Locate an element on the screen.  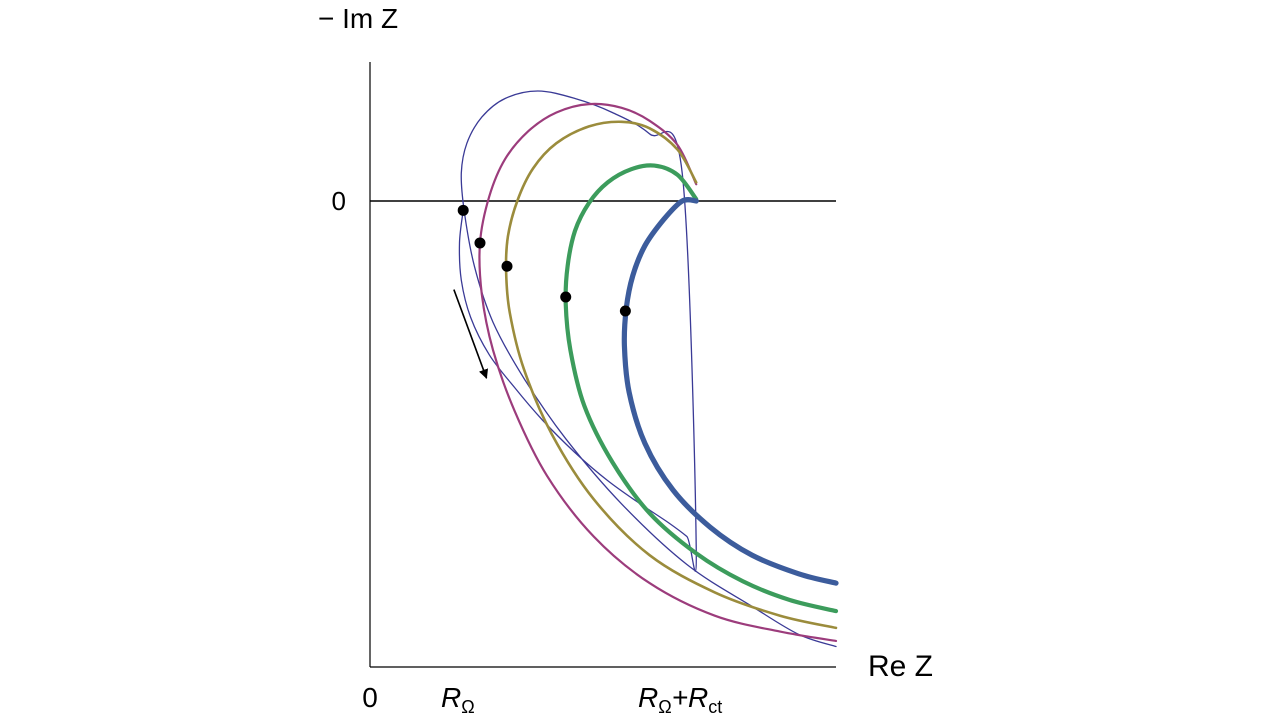
marker-layer is located at coordinates (544, 260).